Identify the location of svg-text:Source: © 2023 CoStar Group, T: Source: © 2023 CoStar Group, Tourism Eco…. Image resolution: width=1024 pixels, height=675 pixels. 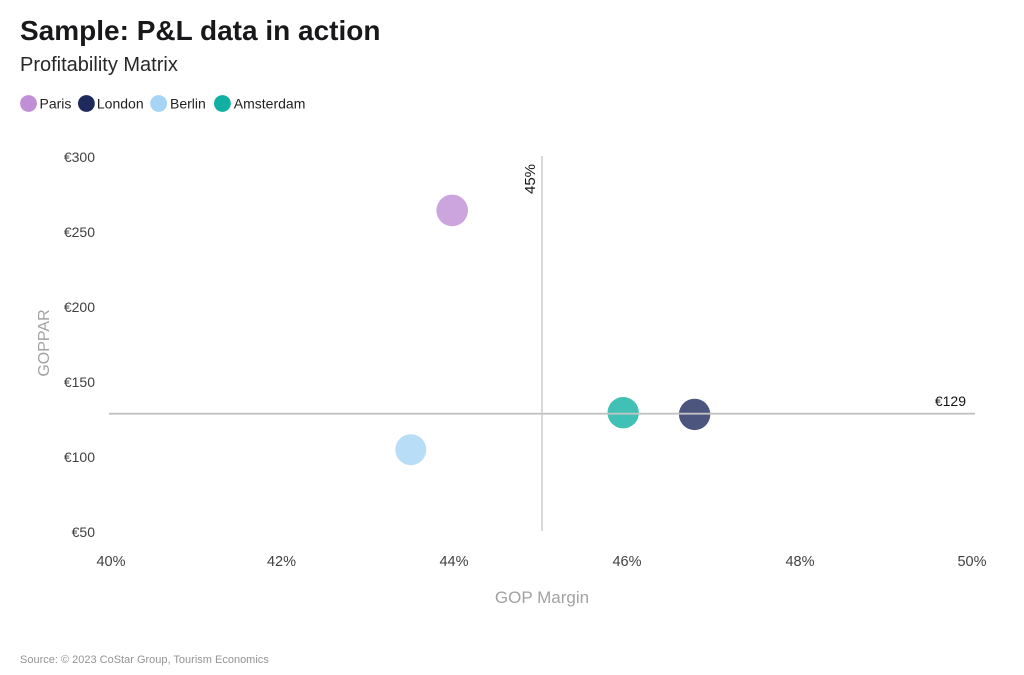
(144, 660).